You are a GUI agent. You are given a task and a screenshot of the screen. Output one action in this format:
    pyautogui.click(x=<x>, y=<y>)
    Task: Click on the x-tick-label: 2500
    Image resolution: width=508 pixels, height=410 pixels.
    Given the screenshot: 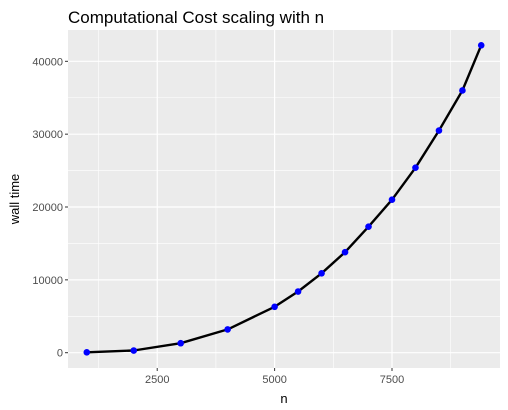 What is the action you would take?
    pyautogui.click(x=157, y=380)
    